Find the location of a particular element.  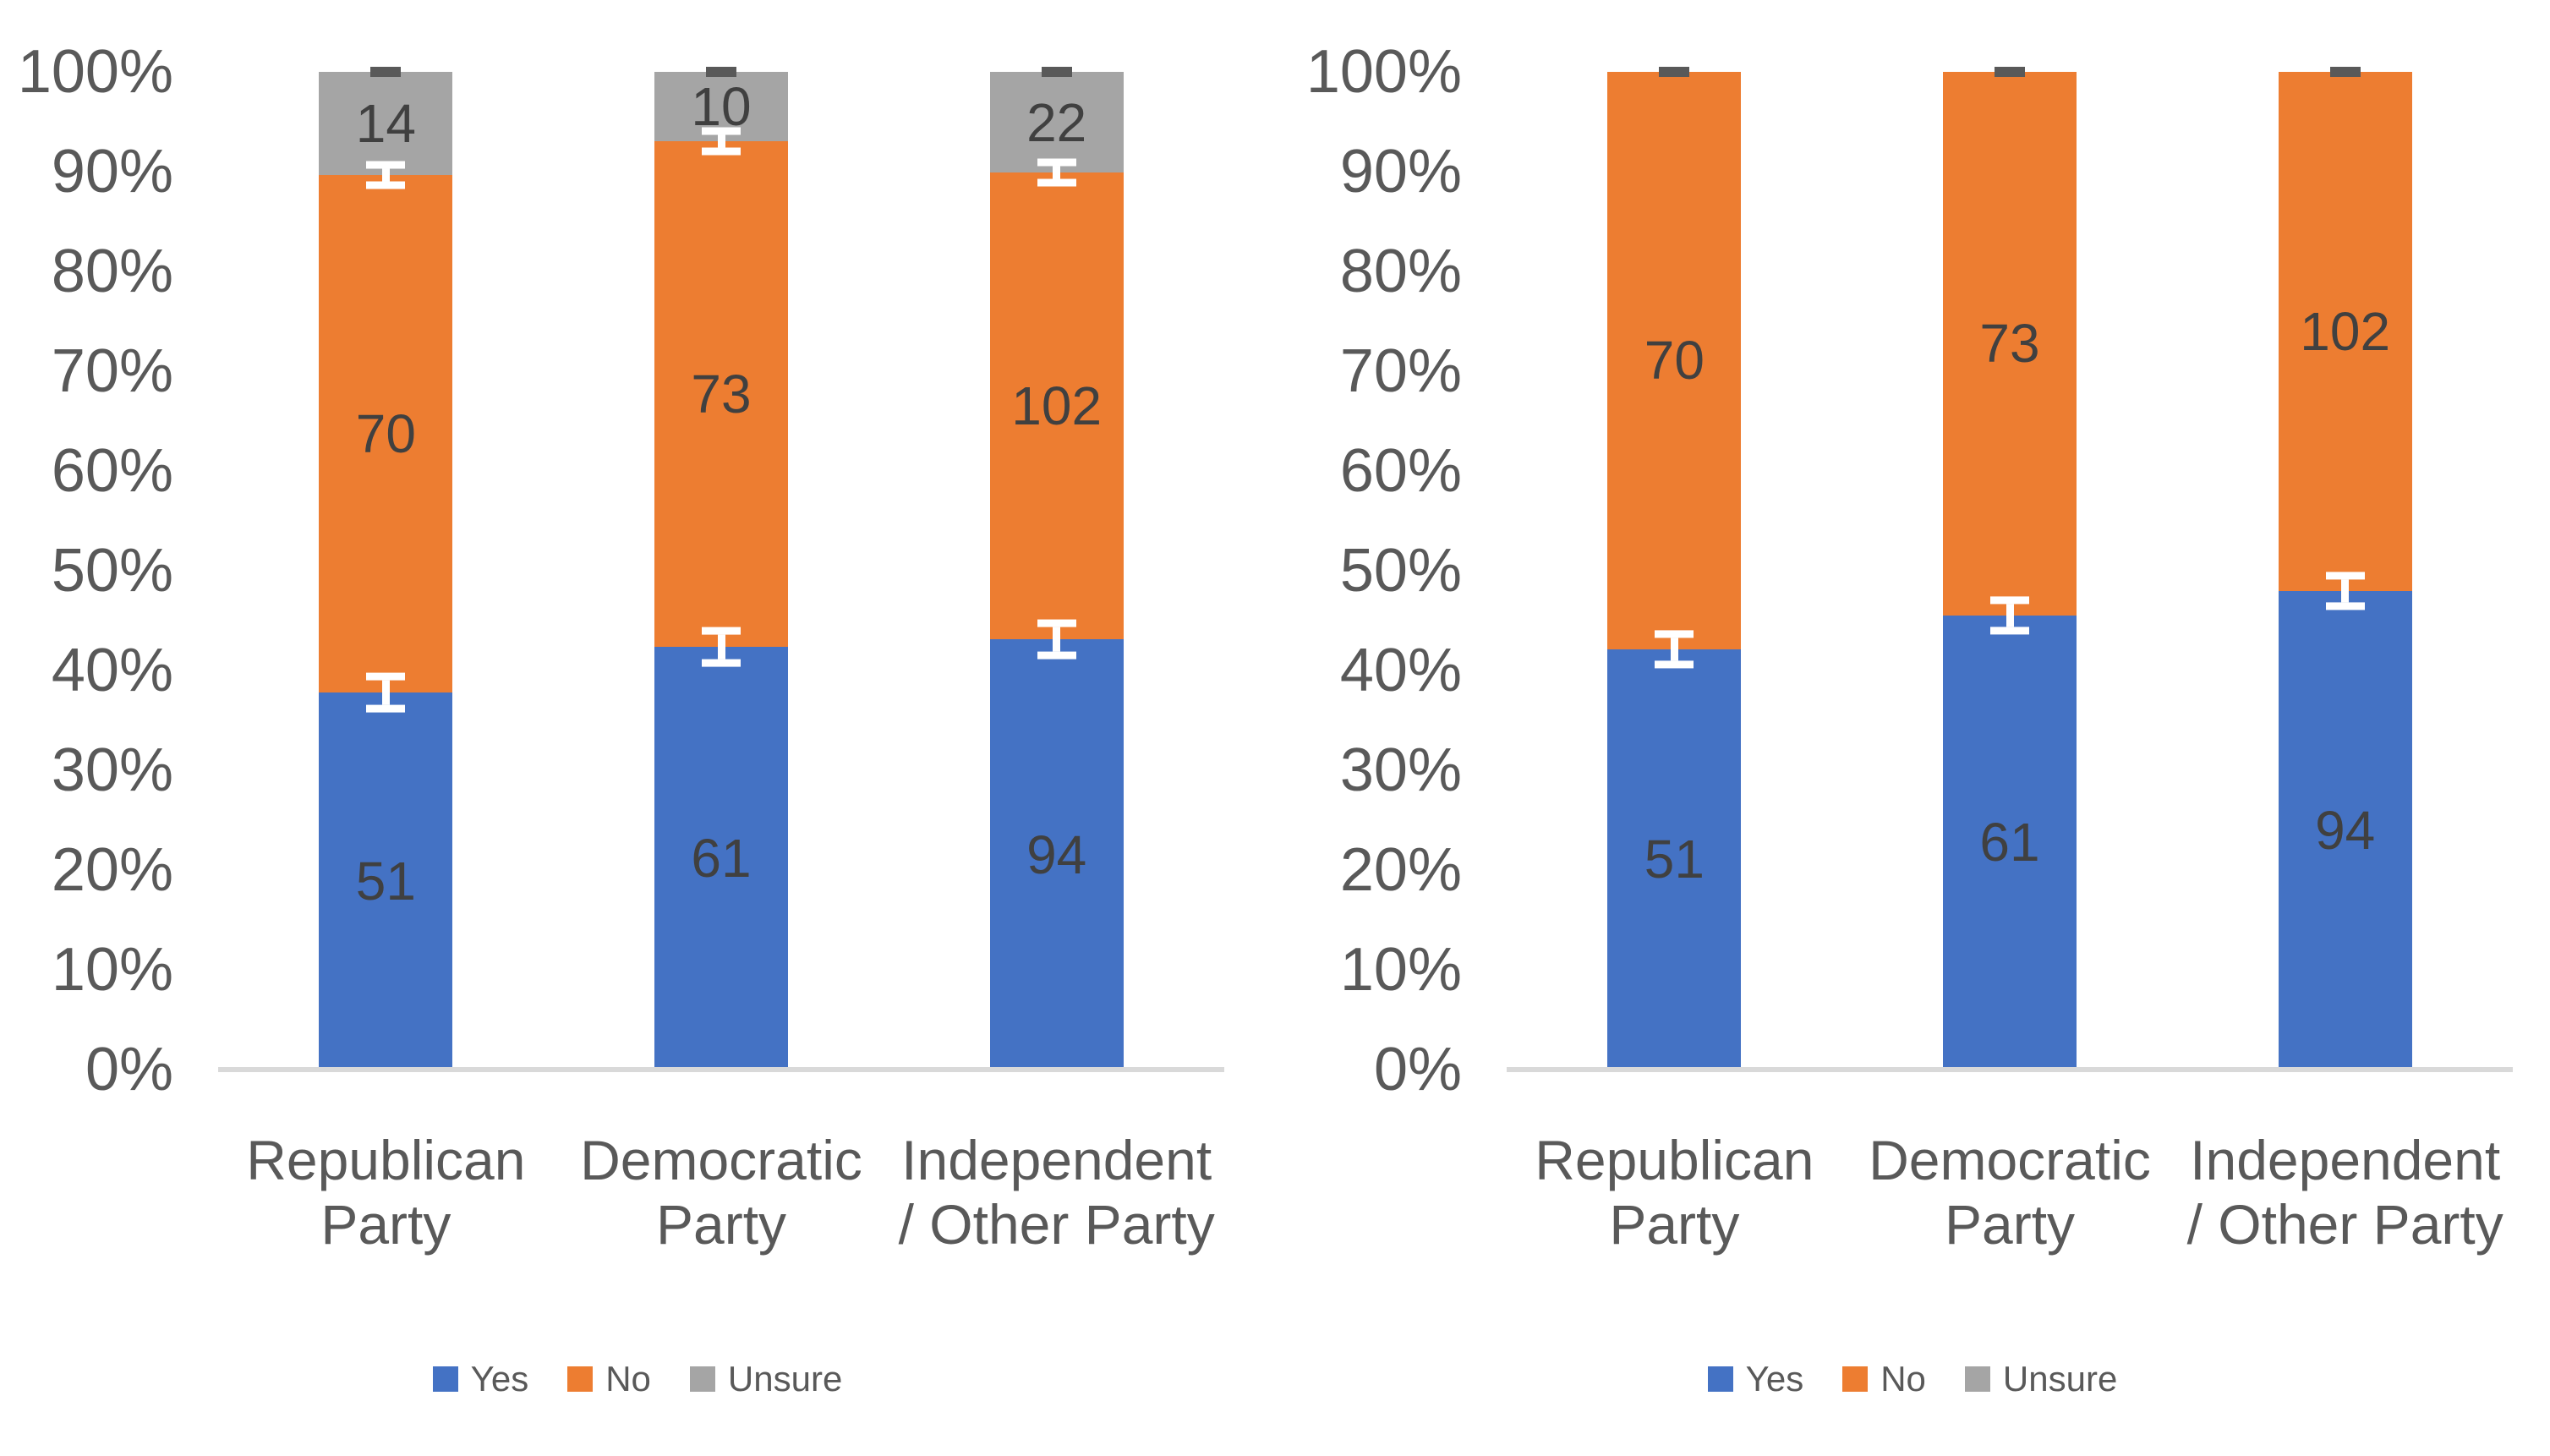

category-column: 94 102 is located at coordinates (2345, 568).